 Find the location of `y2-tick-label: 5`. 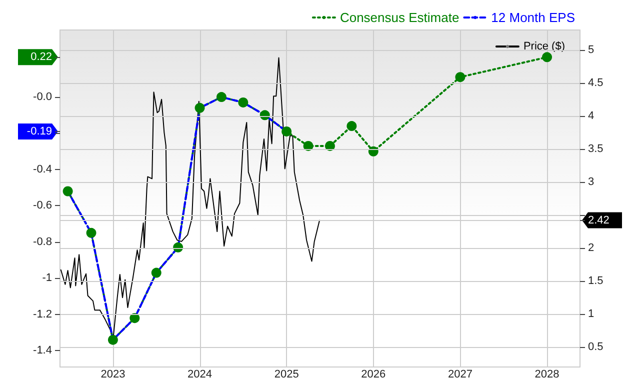

y2-tick-label: 5 is located at coordinates (591, 50).